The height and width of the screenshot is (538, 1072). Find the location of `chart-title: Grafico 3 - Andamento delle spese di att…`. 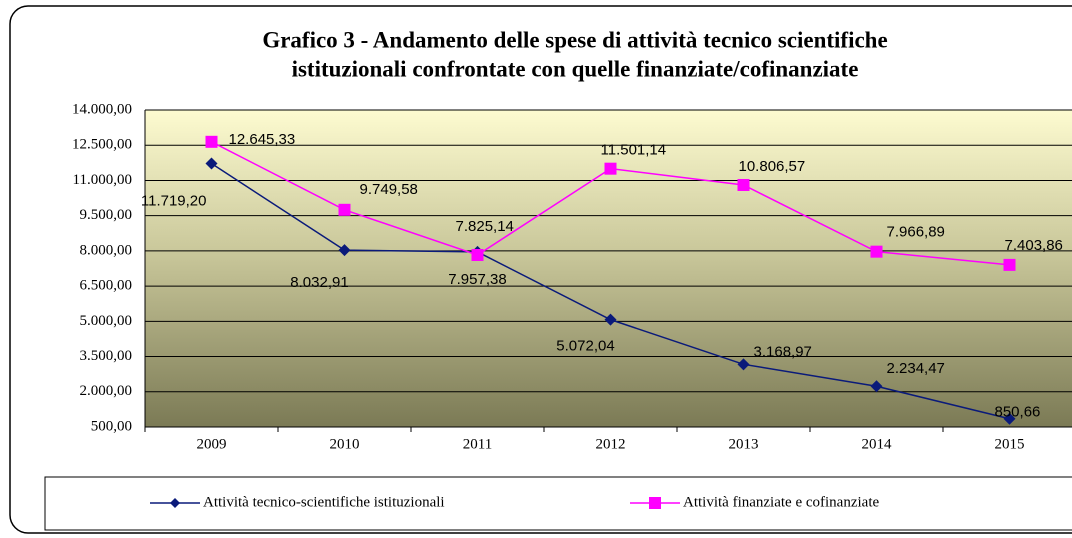

chart-title: Grafico 3 - Andamento delle spese di att… is located at coordinates (574, 39).